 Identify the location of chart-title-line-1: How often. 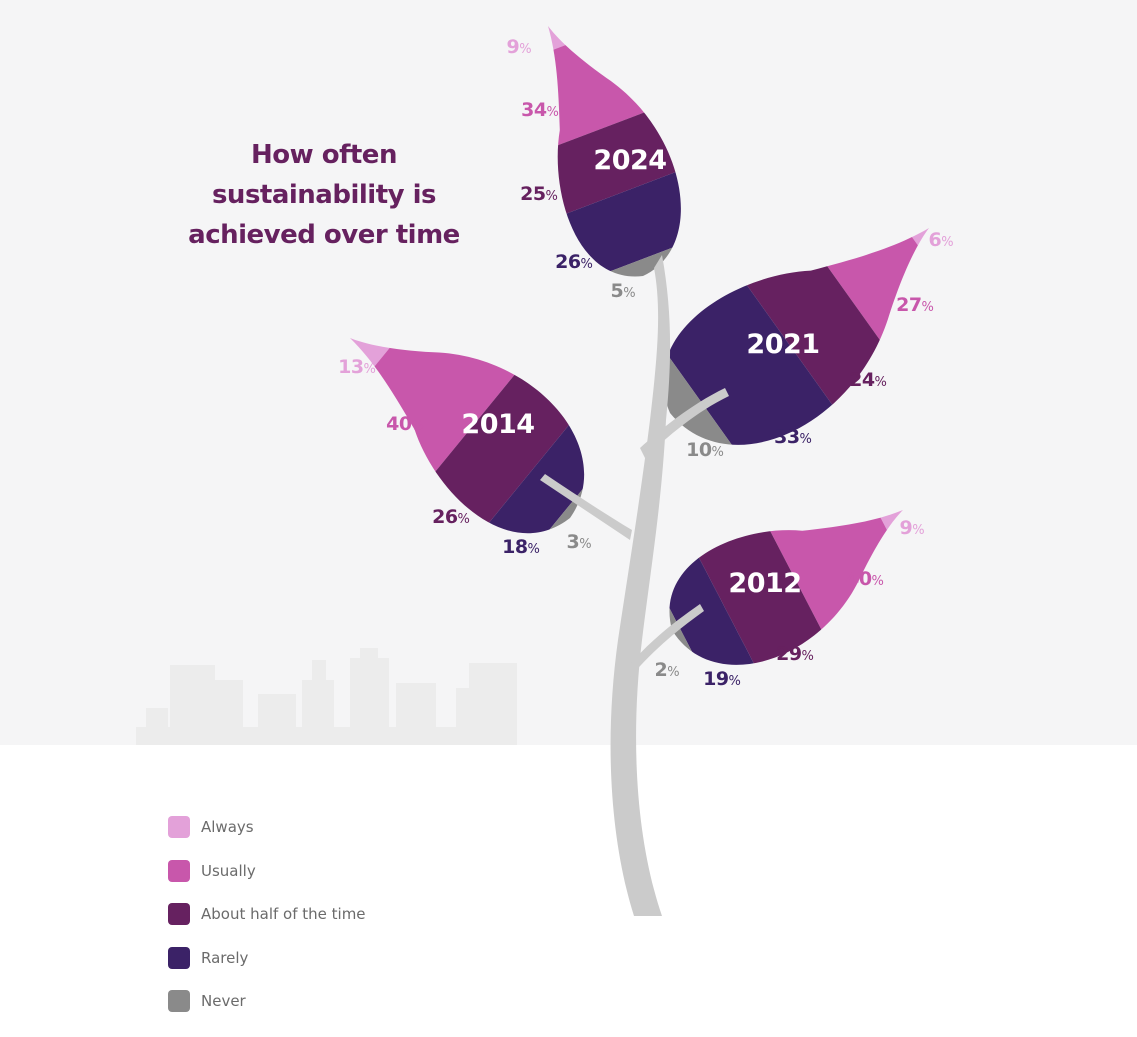
(324, 155).